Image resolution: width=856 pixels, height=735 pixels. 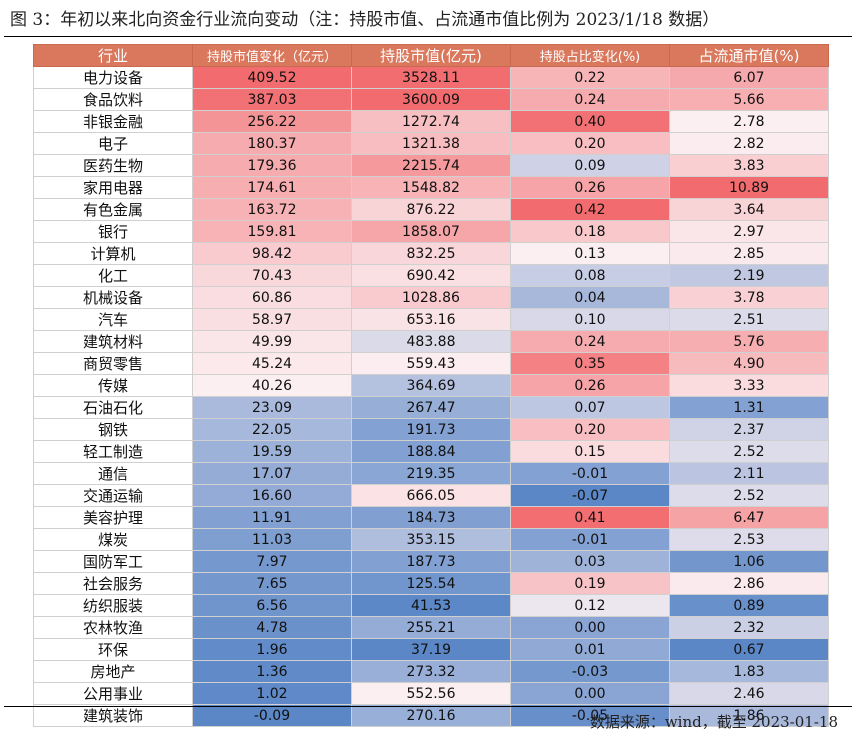 I want to click on market-value-cell: 270.16, so click(x=431, y=715).